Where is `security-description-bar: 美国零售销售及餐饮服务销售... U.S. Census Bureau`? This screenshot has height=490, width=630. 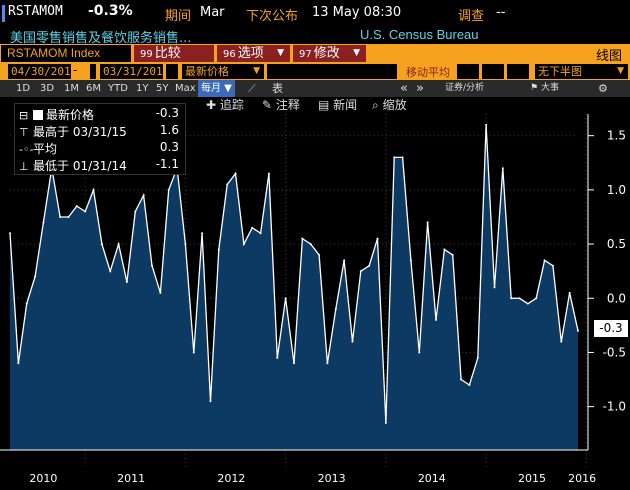
security-description-bar: 美国零售销售及餐饮服务销售... U.S. Census Bureau is located at coordinates (315, 36).